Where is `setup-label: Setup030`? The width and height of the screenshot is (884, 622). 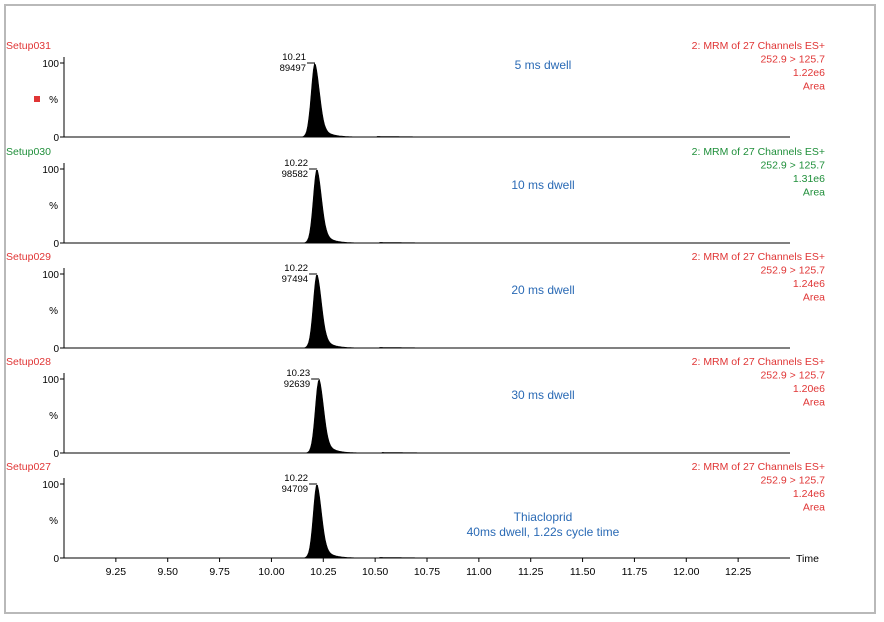 setup-label: Setup030 is located at coordinates (28, 152).